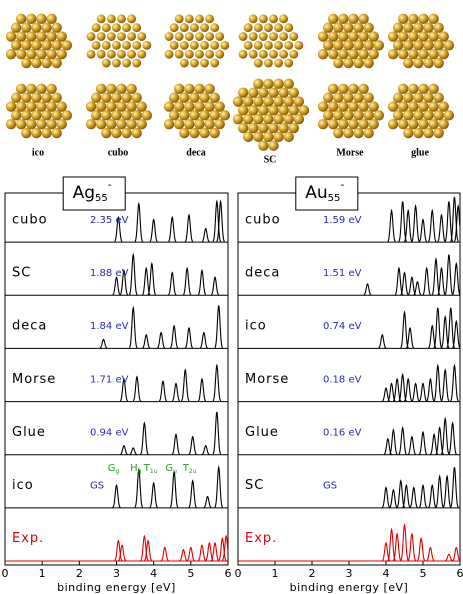 This screenshot has width=463, height=594. Describe the element at coordinates (460, 573) in the screenshot. I see `x-tick-label: 6` at that location.